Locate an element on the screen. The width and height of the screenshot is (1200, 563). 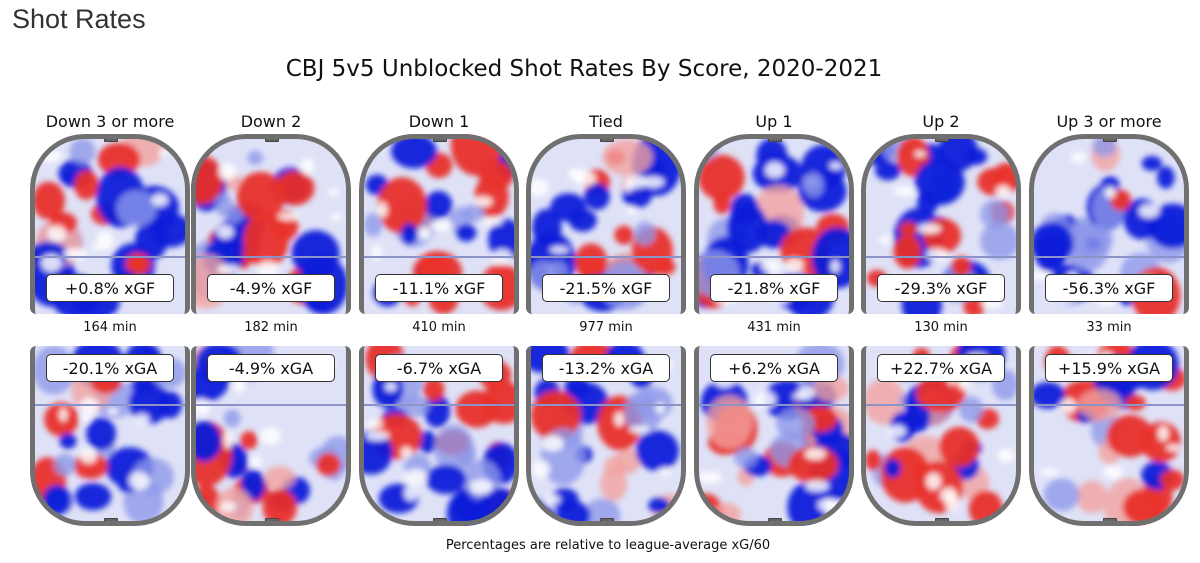
xgf-stat-box: -4.9% xGF is located at coordinates (271, 288).